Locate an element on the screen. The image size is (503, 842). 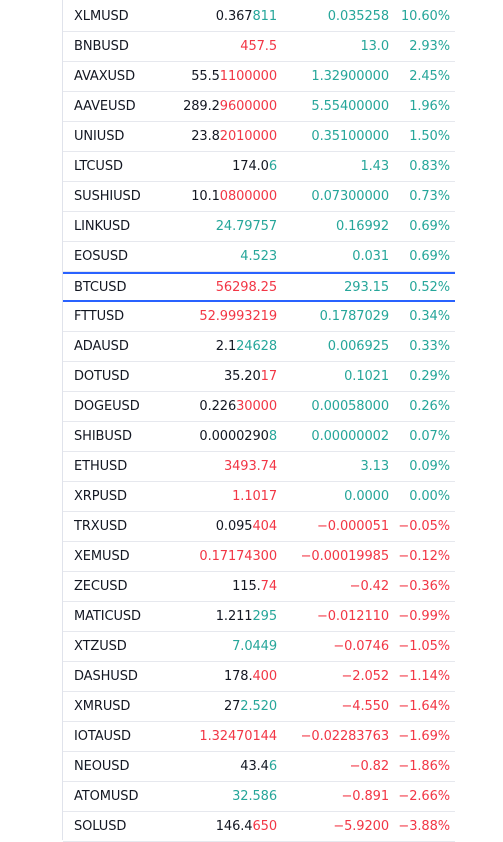
last-price: 0.17174300 is located at coordinates (238, 556).